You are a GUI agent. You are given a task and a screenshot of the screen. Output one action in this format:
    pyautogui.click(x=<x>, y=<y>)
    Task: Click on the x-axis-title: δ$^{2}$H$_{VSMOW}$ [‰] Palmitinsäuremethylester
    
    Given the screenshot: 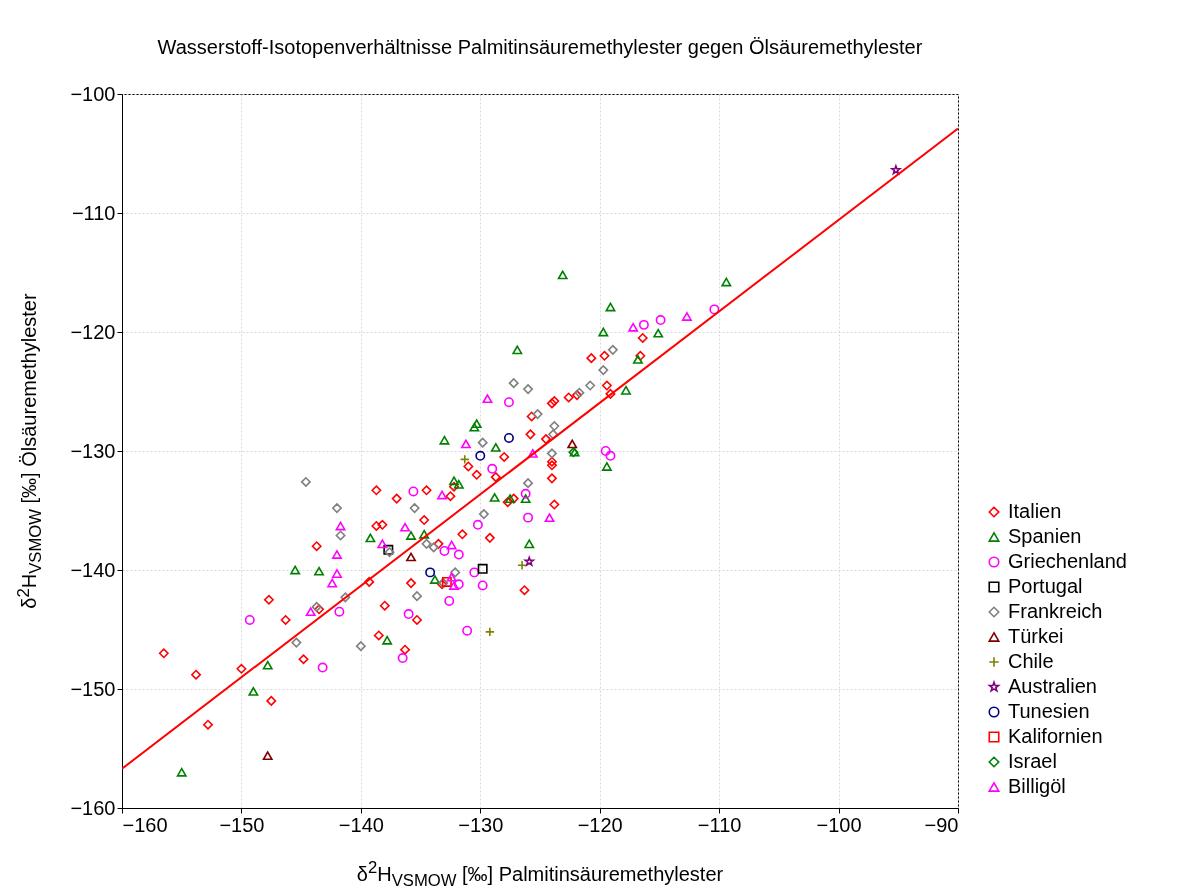 What is the action you would take?
    pyautogui.click(x=540, y=874)
    